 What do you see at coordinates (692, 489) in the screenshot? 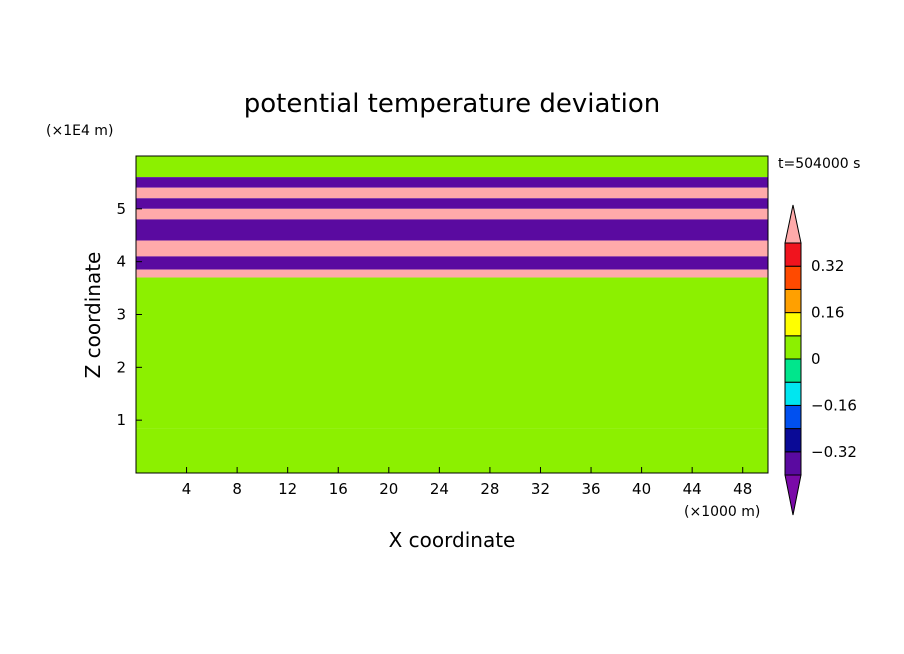
I see `x-tick-label: 44` at bounding box center [692, 489].